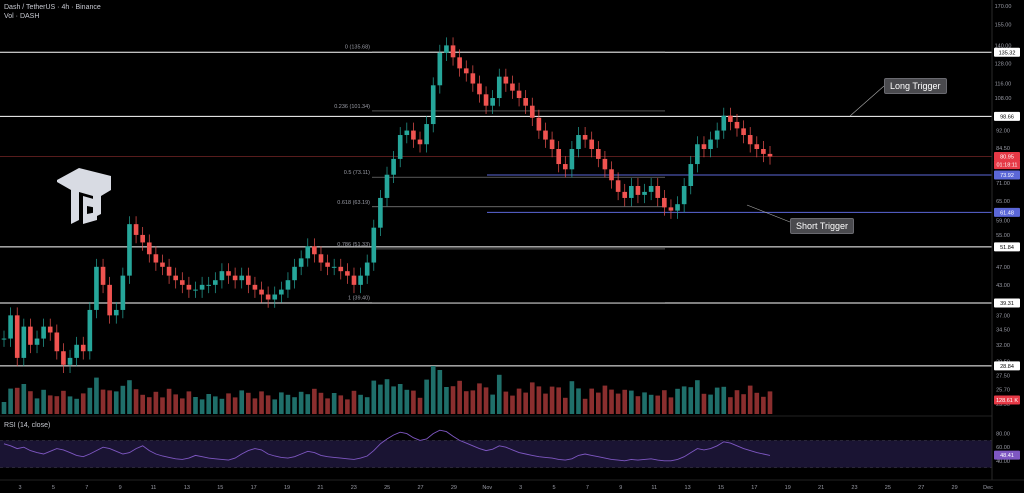 The image size is (1024, 493). Describe the element at coordinates (1003, 346) in the screenshot. I see `price-axis-tick: 32.00` at that location.